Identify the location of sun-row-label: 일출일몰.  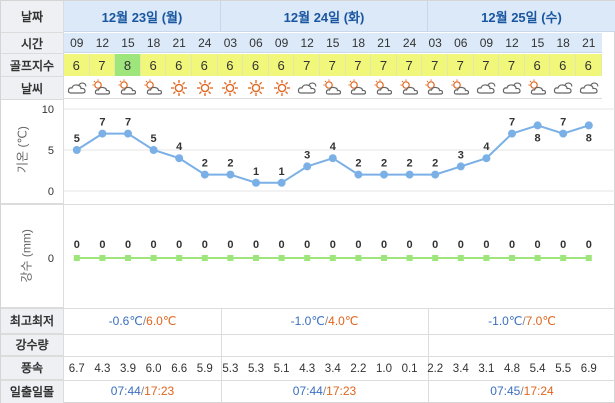
(32, 391).